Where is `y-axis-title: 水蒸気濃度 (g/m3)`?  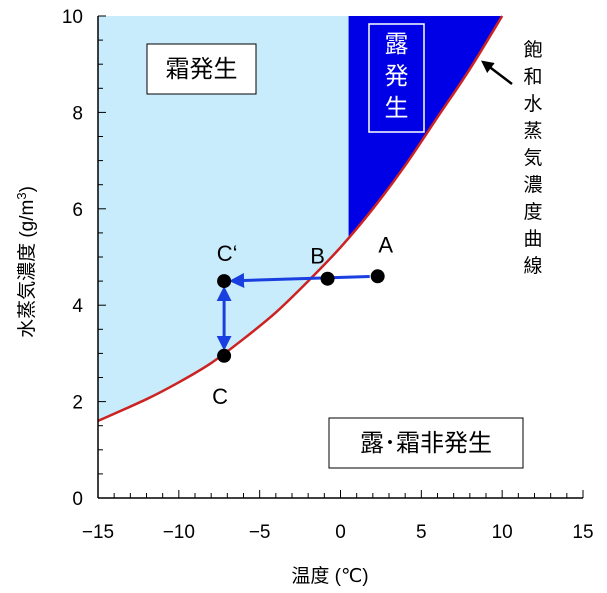 y-axis-title: 水蒸気濃度 (g/m3) is located at coordinates (26, 262).